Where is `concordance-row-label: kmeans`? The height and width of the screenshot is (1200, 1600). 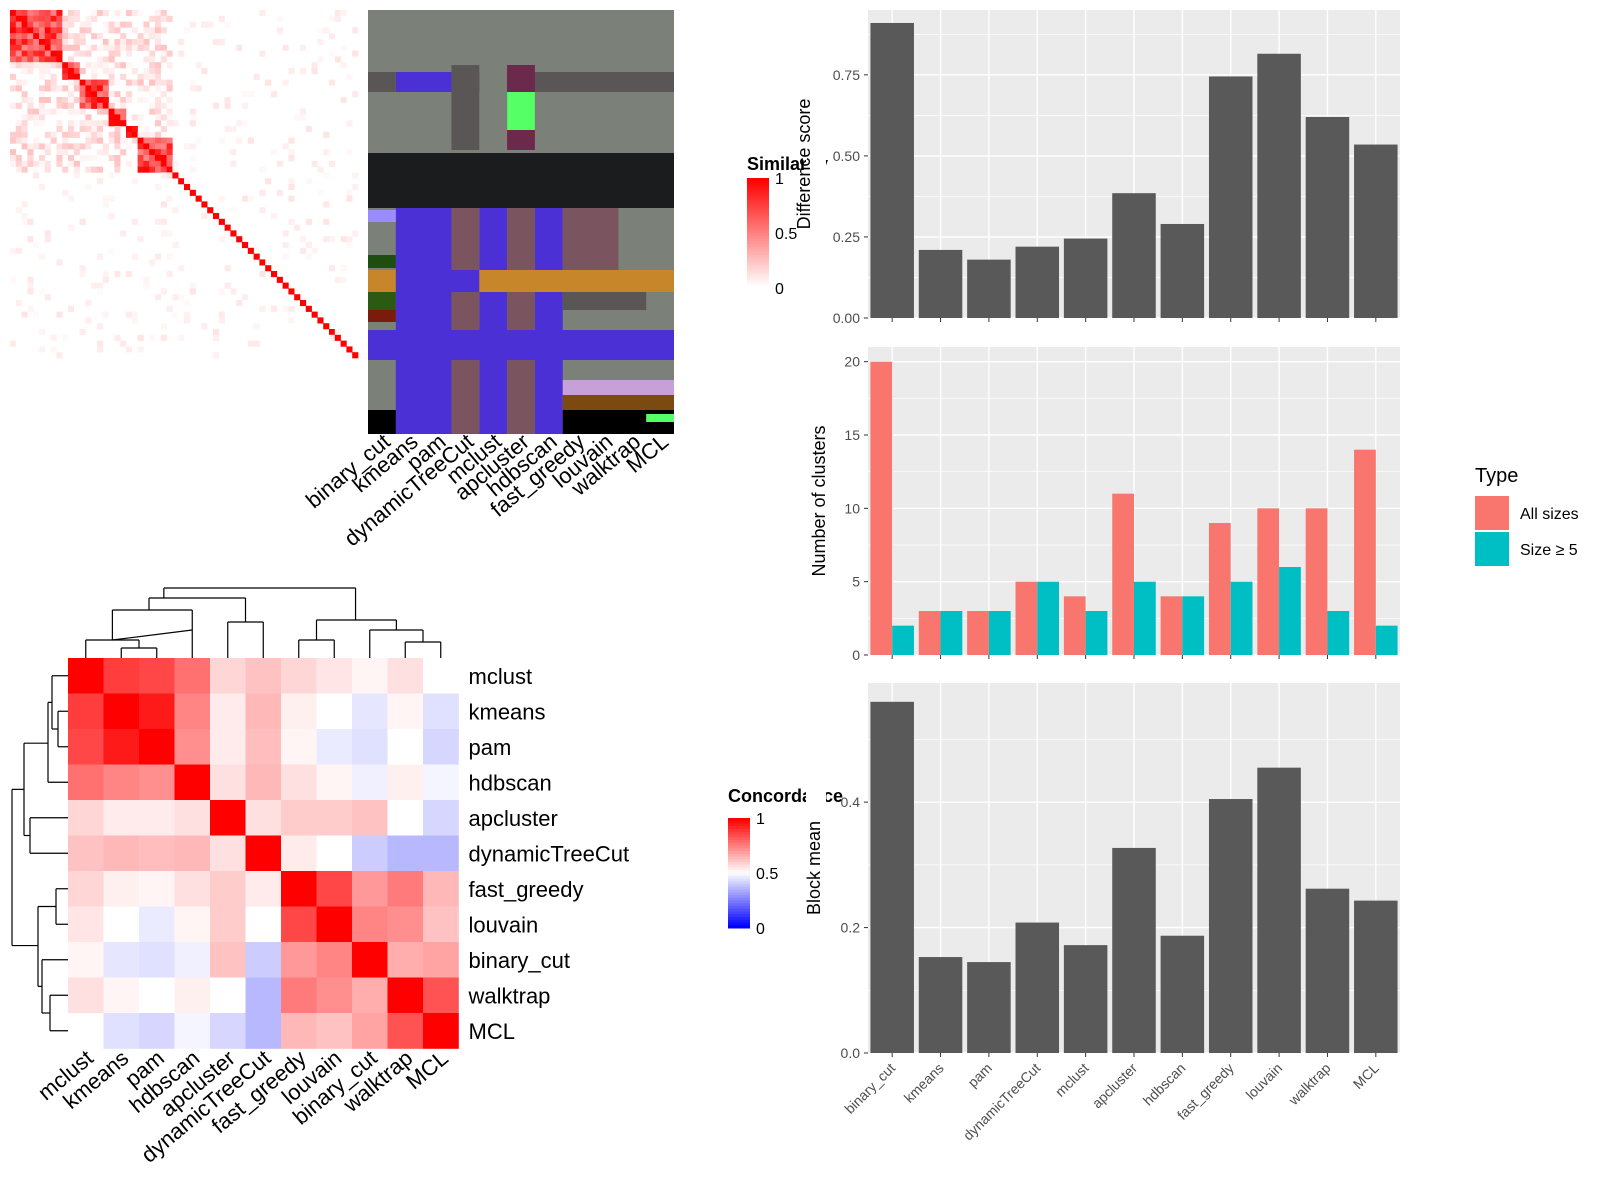 concordance-row-label: kmeans is located at coordinates (507, 711).